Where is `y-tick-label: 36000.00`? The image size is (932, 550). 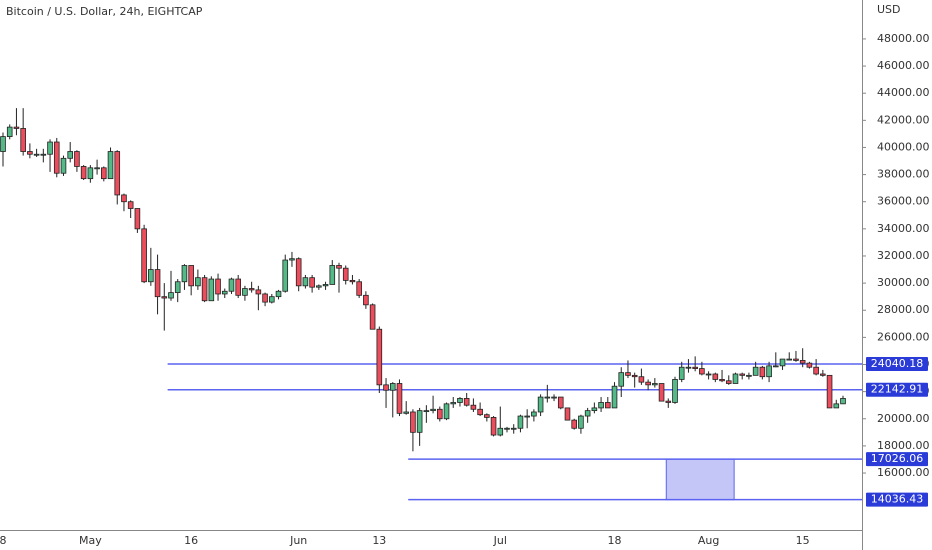
y-tick-label: 36000.00 is located at coordinates (903, 201).